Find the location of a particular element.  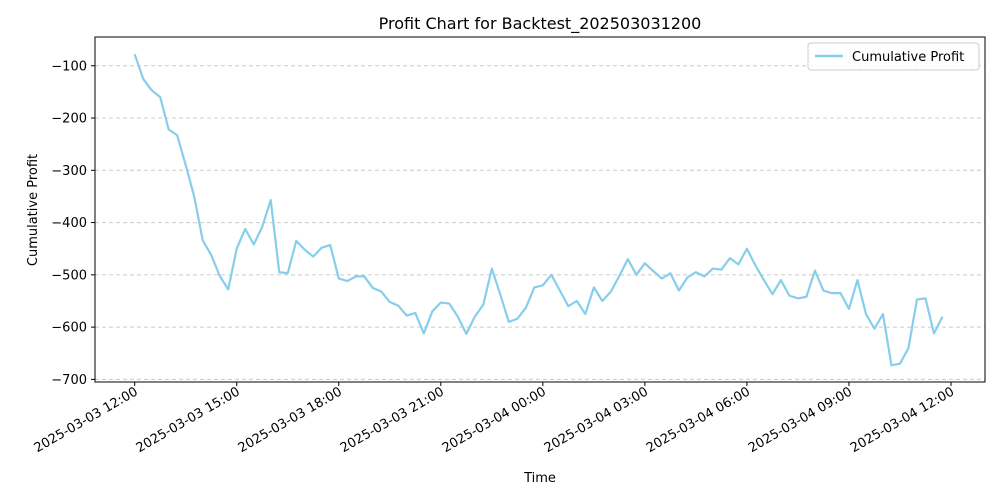

x-axis-title: Time is located at coordinates (539, 478).